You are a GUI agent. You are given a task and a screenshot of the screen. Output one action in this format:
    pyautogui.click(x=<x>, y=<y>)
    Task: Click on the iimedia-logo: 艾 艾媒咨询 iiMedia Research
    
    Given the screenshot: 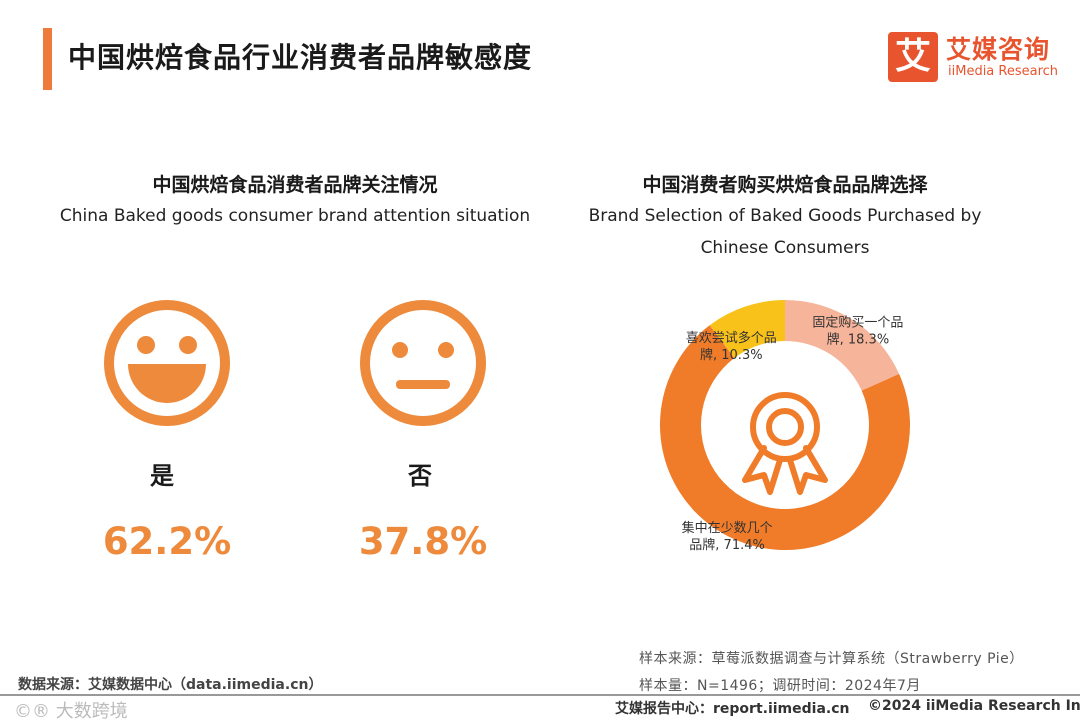 What is the action you would take?
    pyautogui.click(x=975, y=57)
    